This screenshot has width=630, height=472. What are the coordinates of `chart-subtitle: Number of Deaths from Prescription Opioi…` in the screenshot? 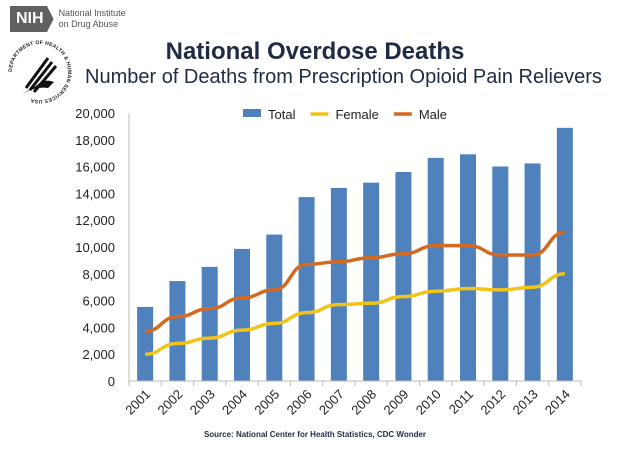 It's located at (343, 77).